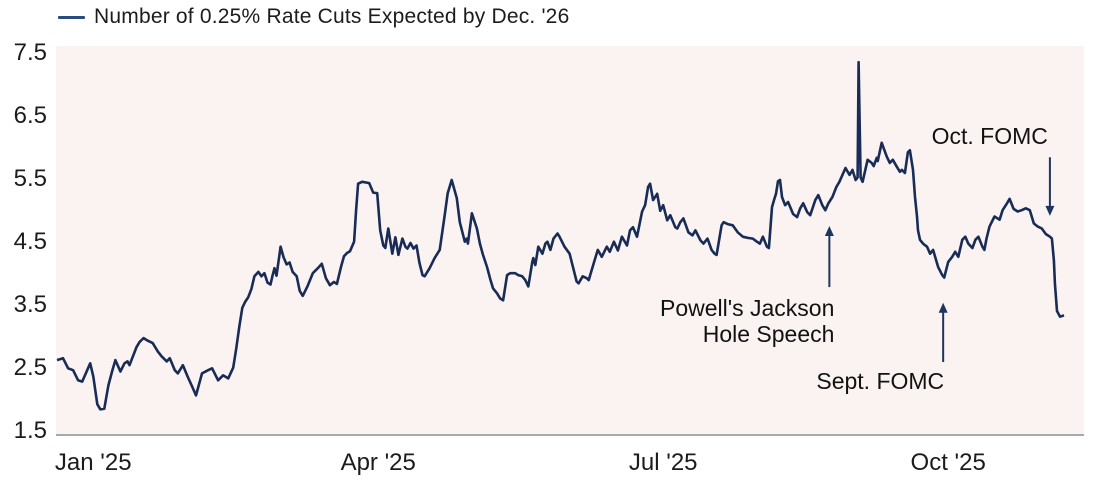  Describe the element at coordinates (30, 304) in the screenshot. I see `y-tick-label: 3.5` at that location.